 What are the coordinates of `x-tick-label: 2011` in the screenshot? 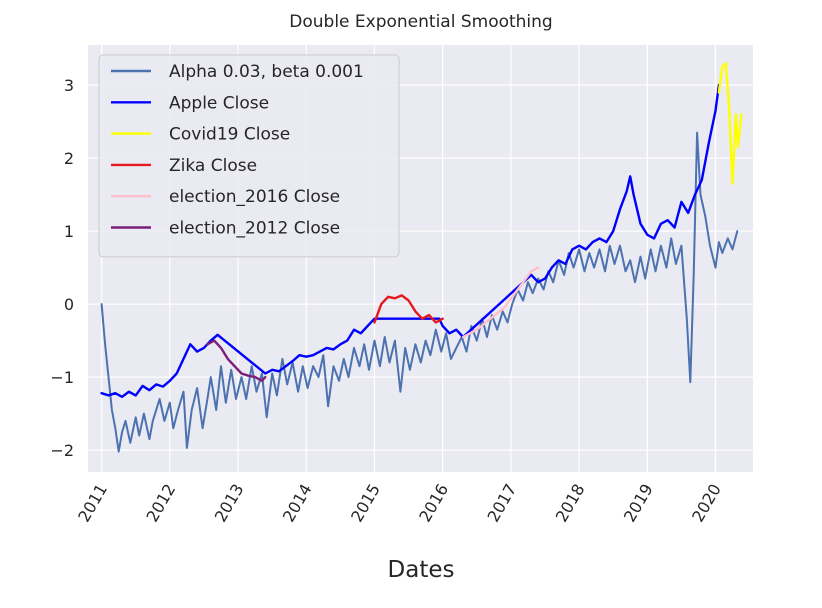 It's located at (92, 503).